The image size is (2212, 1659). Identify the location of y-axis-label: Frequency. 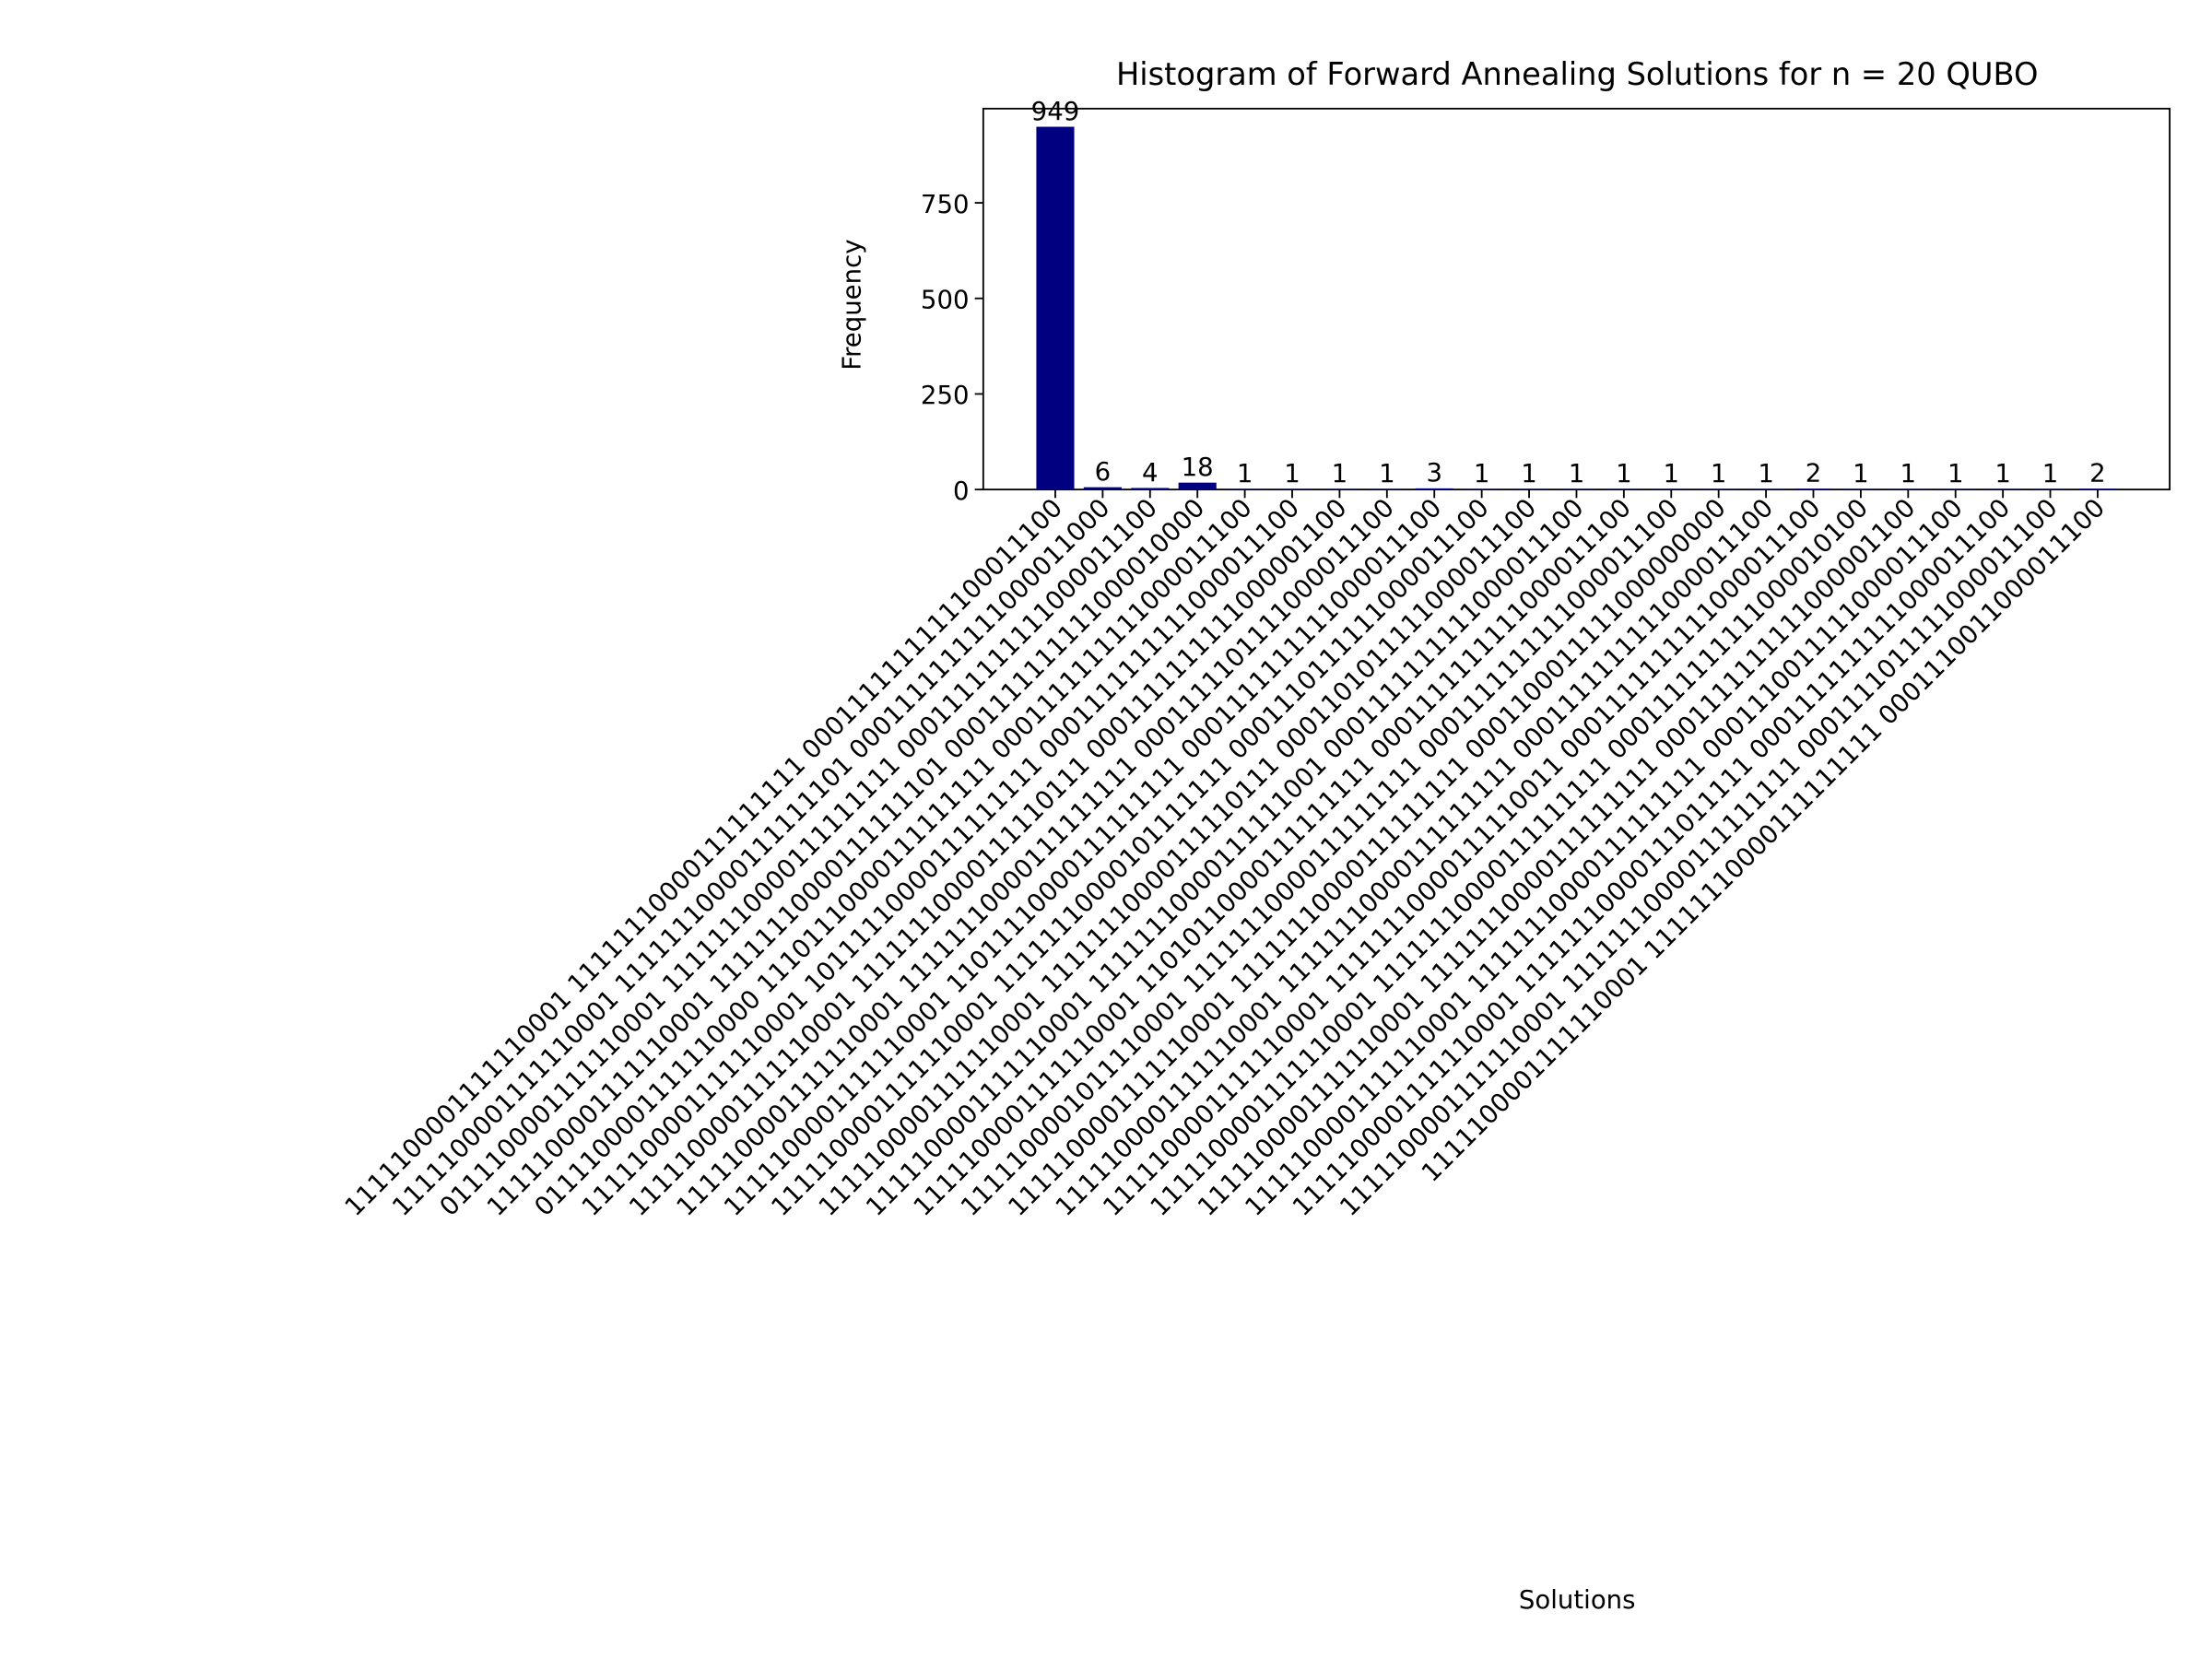
(852, 304).